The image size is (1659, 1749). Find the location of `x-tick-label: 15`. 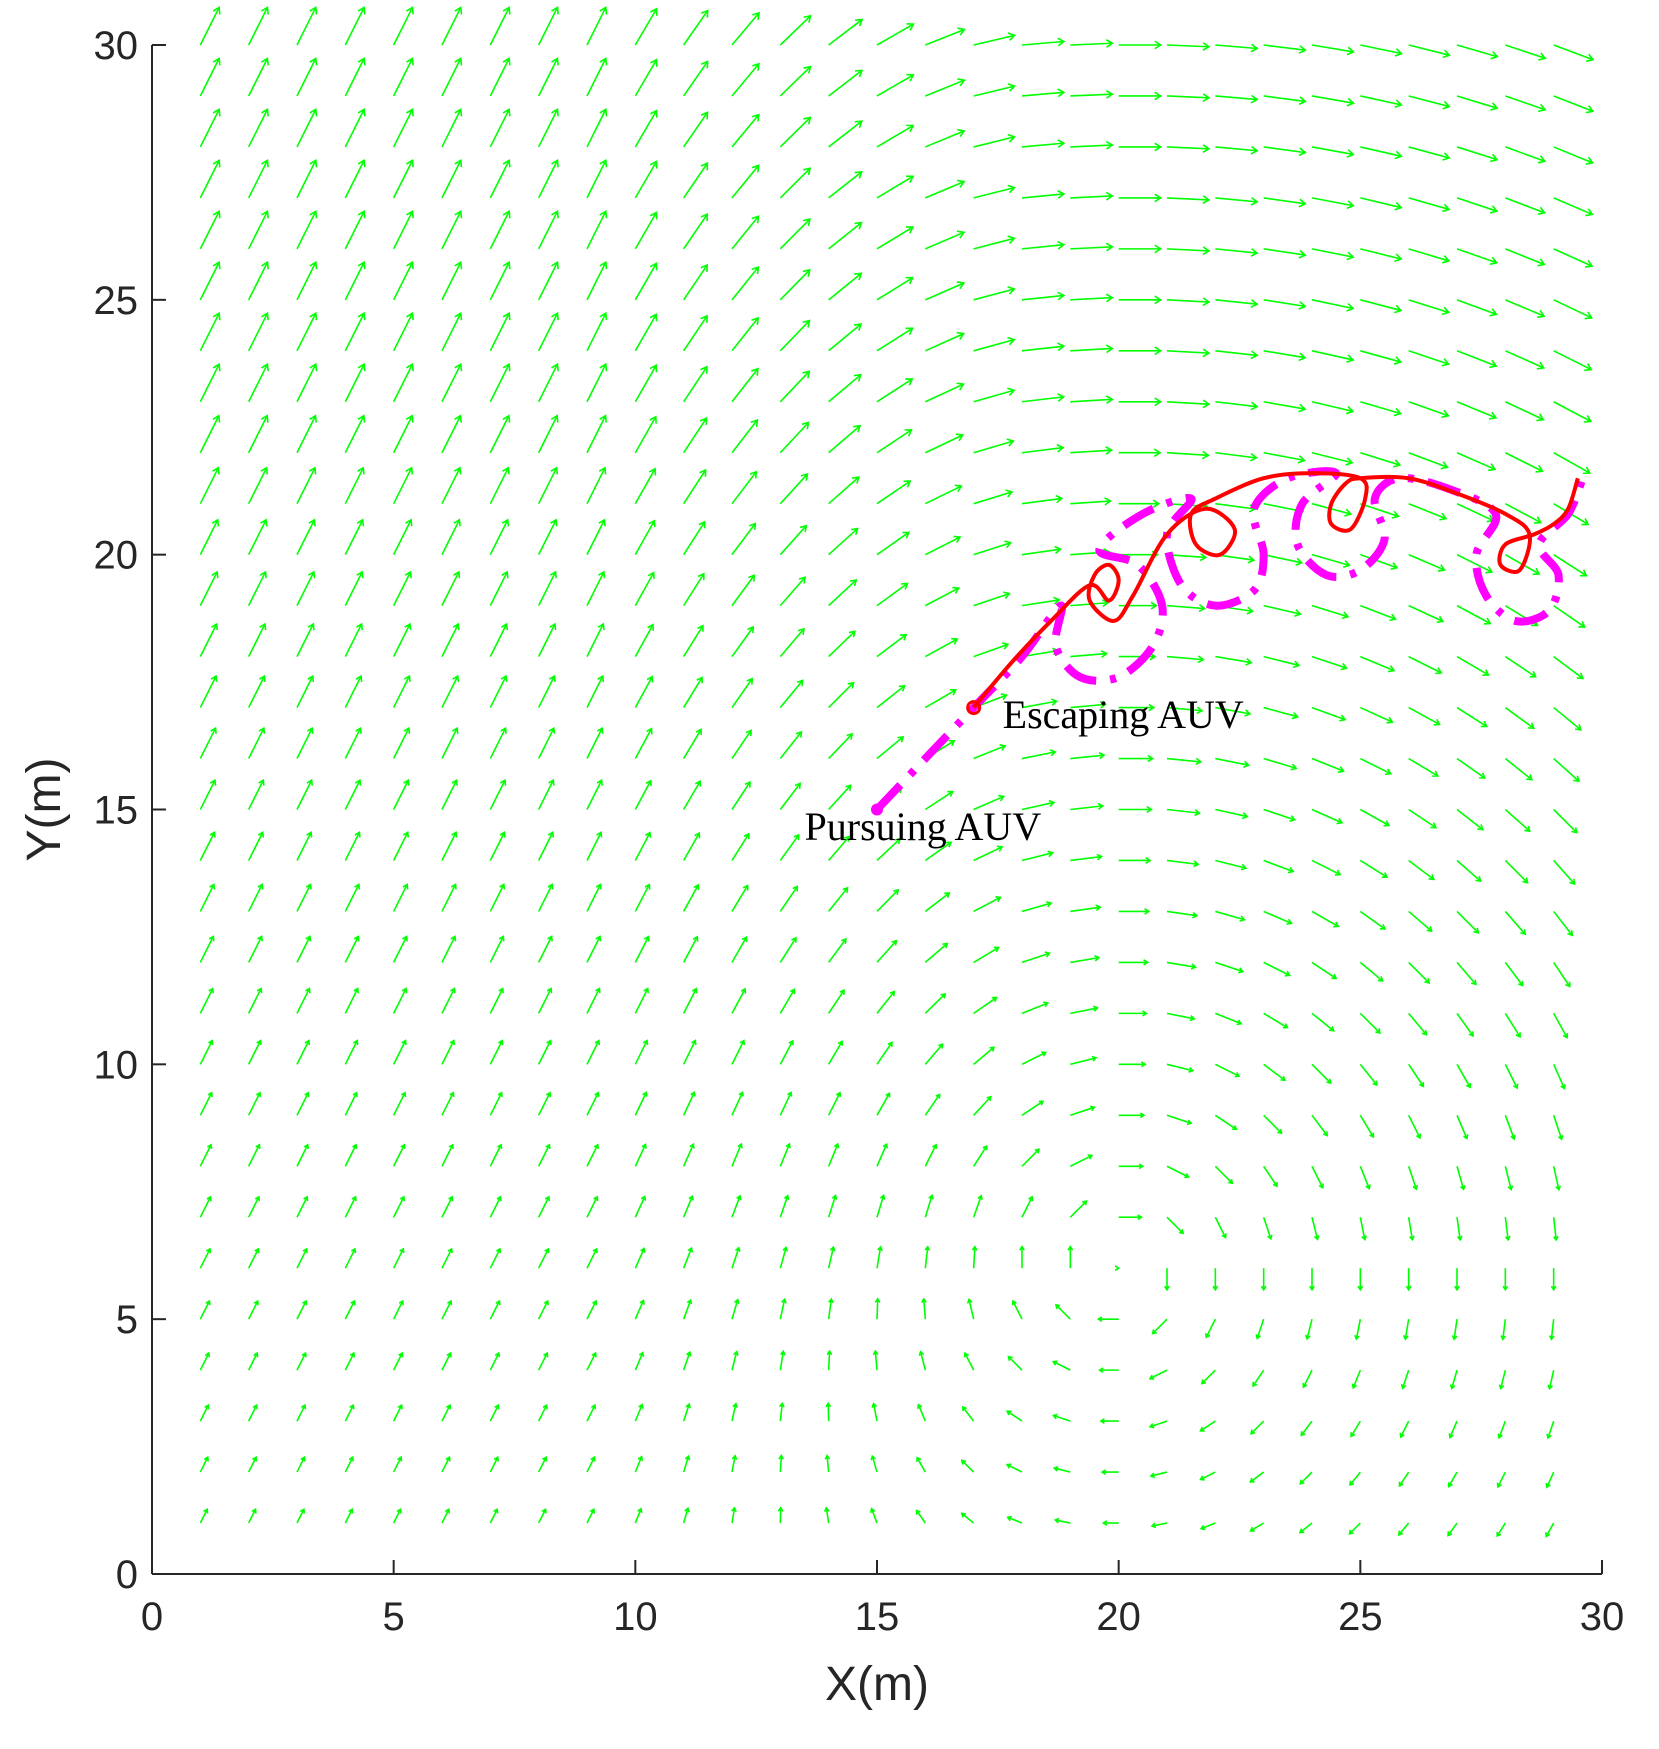

x-tick-label: 15 is located at coordinates (877, 1617).